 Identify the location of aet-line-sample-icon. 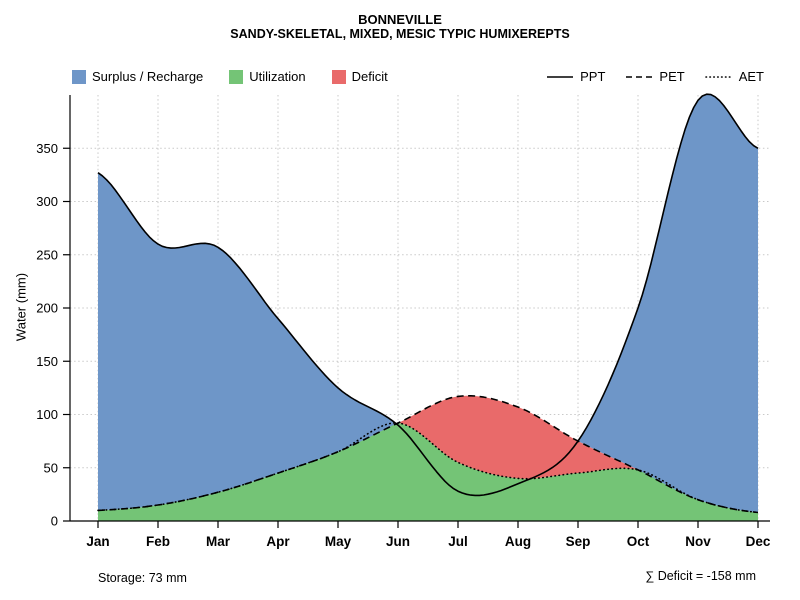
(718, 76).